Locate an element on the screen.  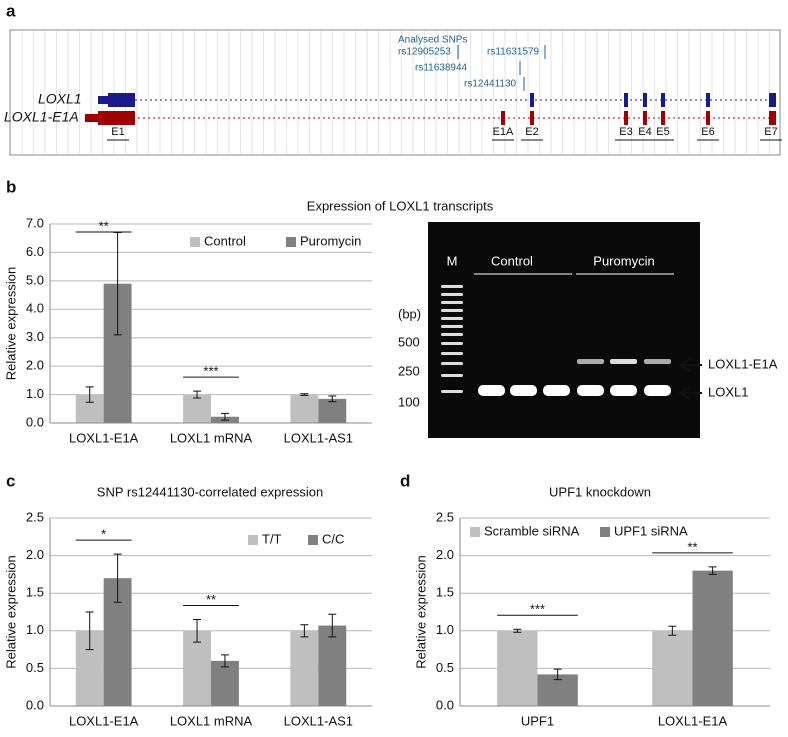
lane-marker: M is located at coordinates (452, 260).